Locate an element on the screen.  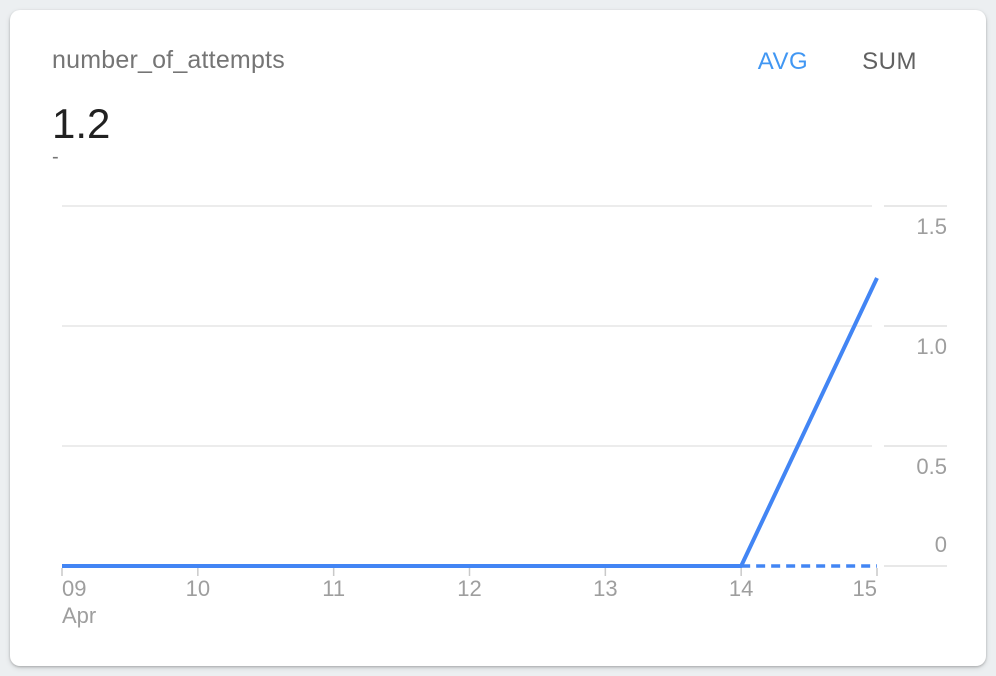
y-tick-label: 1.5 is located at coordinates (931, 226).